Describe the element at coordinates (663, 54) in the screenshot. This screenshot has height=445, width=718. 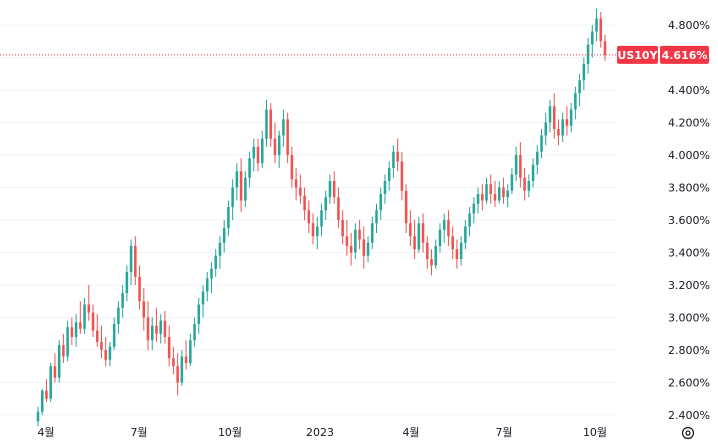
I see `last-price-label: US10Y 4.616%` at that location.